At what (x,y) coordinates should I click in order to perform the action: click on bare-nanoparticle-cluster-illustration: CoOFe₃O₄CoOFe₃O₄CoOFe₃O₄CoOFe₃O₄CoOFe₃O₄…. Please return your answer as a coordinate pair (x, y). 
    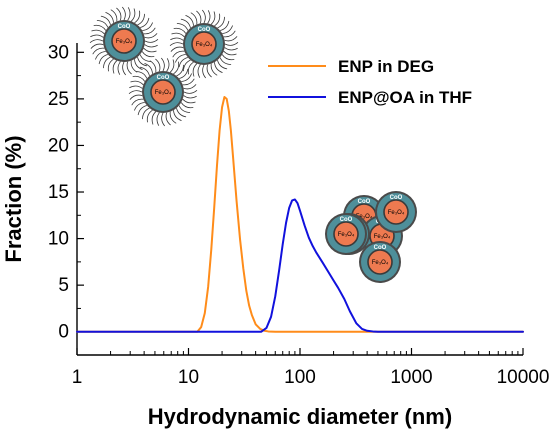
    Looking at the image, I should click on (371, 237).